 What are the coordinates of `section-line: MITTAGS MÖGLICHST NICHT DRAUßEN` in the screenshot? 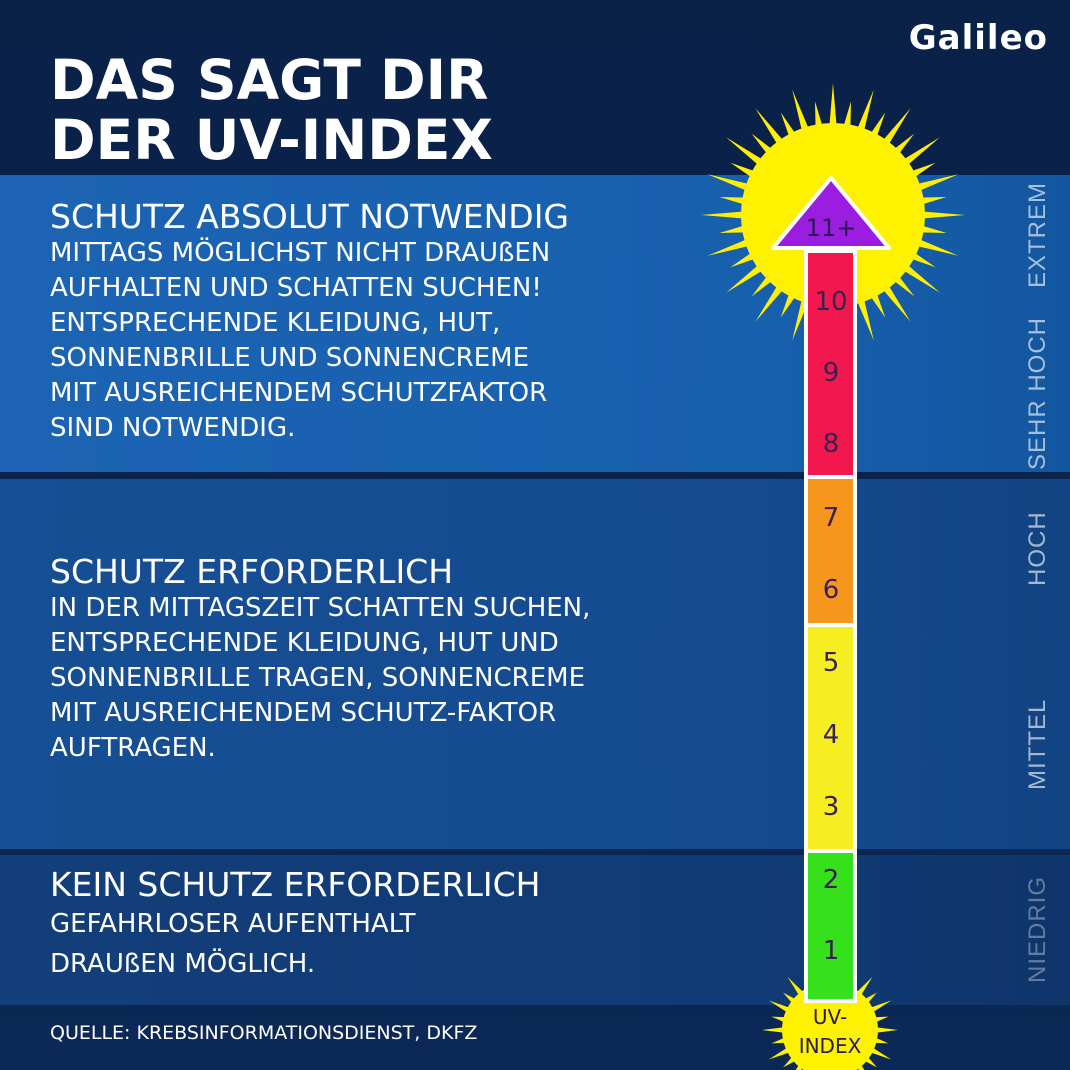 It's located at (300, 253).